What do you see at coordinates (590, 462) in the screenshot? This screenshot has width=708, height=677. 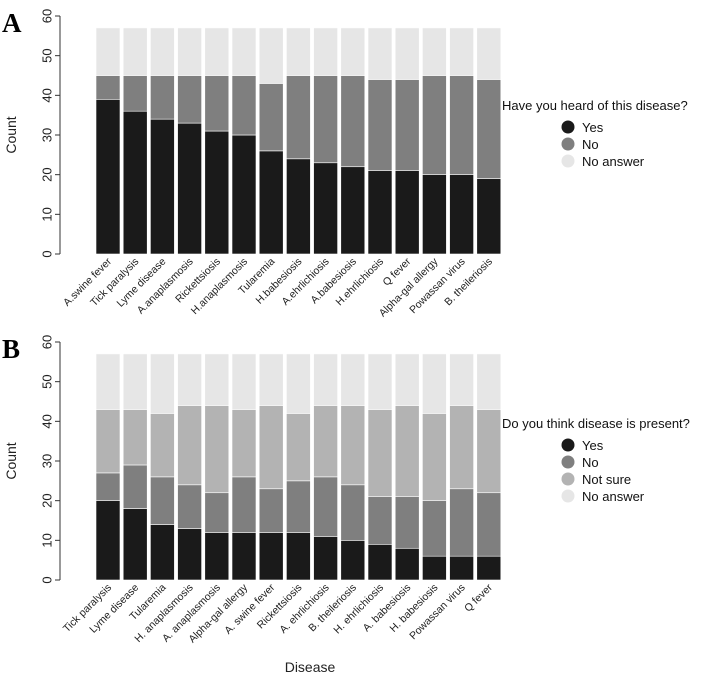 I see `legend-label-no: No` at bounding box center [590, 462].